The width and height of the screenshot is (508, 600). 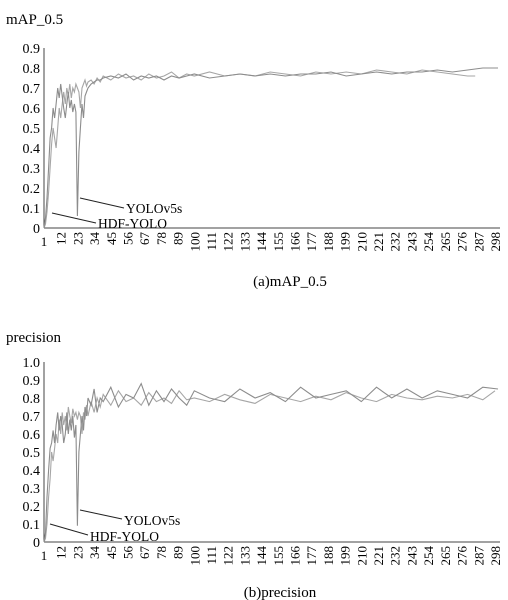 I want to click on chart-title: precision, so click(x=33, y=338).